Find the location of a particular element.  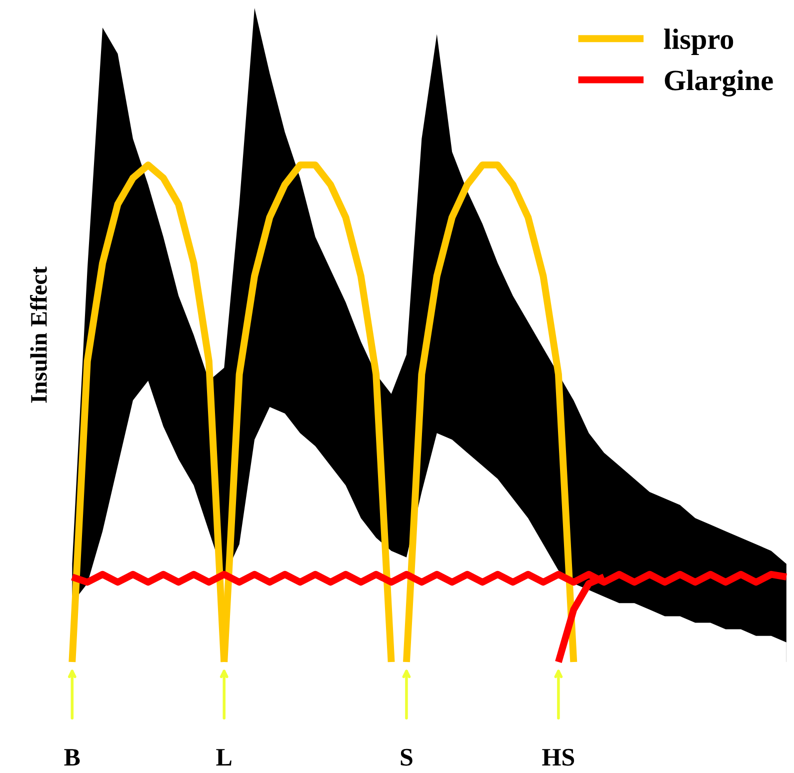

legend-label: lispro is located at coordinates (699, 42).